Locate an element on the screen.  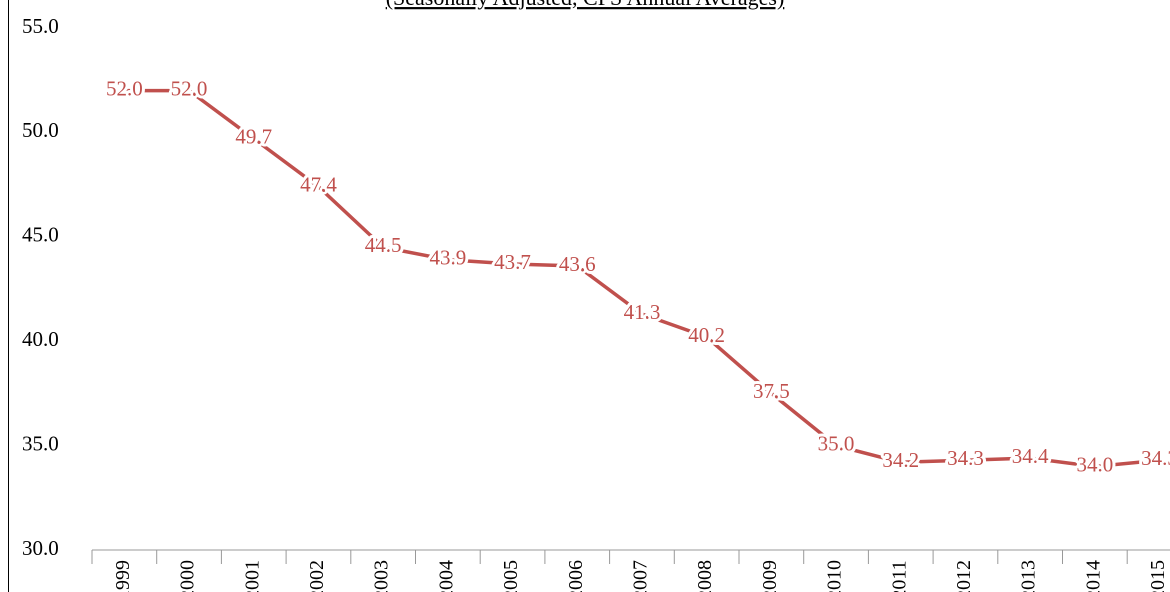
x-tick-label: 2003 is located at coordinates (382, 576).